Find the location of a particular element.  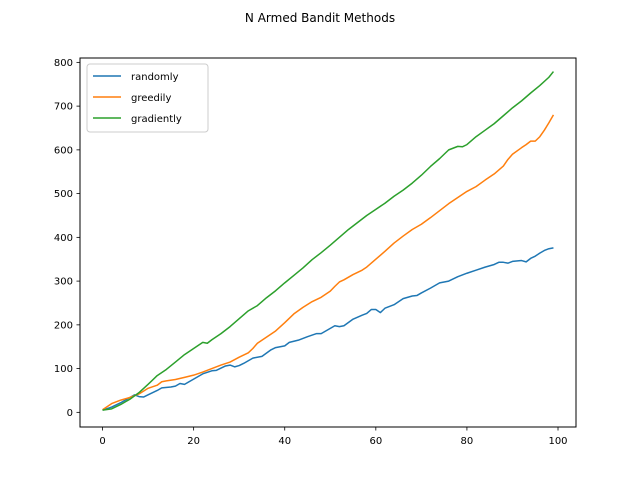

y-tick-label: 800 is located at coordinates (63, 63).